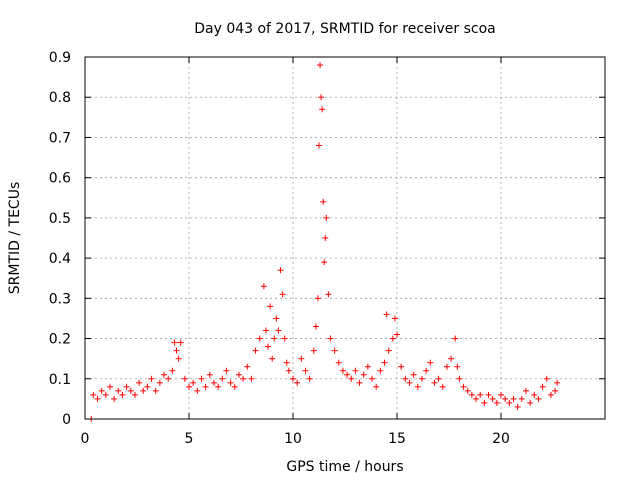 This screenshot has width=640, height=480. I want to click on x-tick-label: 10, so click(293, 439).